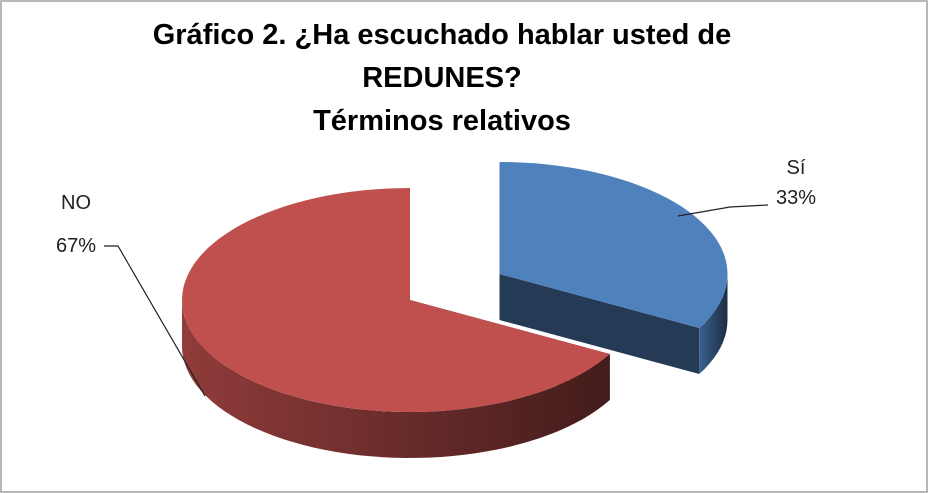 The image size is (928, 493). I want to click on slice-wall, so click(599, 324).